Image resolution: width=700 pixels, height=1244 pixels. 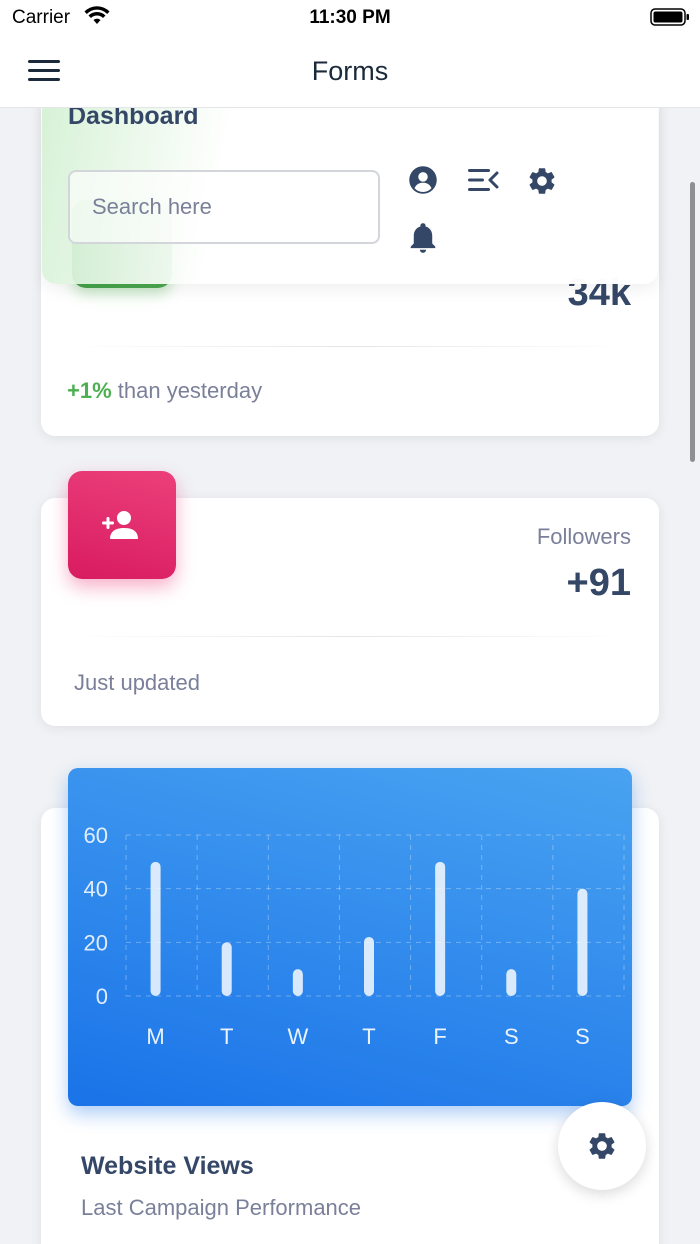 What do you see at coordinates (423, 180) in the screenshot?
I see `user-circle-icon` at bounding box center [423, 180].